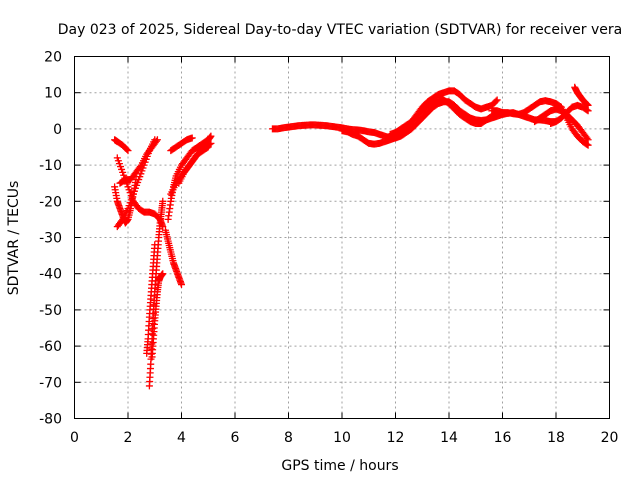  Describe the element at coordinates (157, 315) in the screenshot. I see `series-track-h` at that location.